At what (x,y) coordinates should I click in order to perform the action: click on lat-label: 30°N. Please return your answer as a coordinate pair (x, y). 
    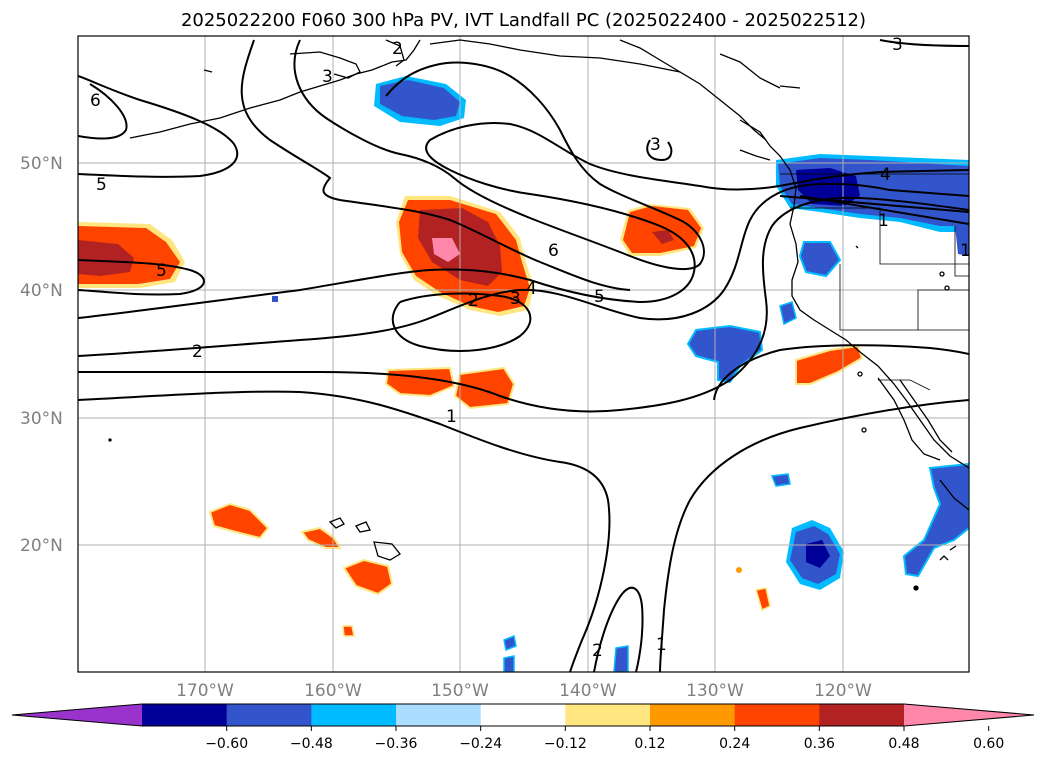
    Looking at the image, I should click on (41, 419).